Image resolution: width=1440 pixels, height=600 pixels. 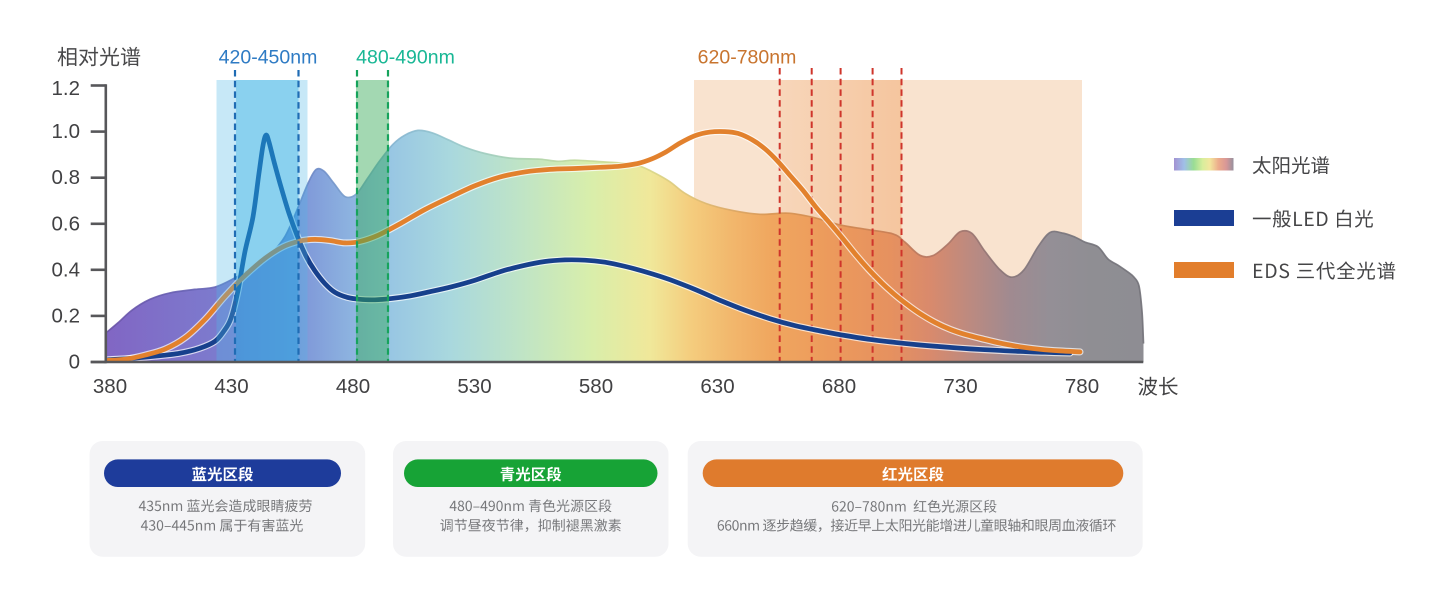 I want to click on svg-text: 620-780nm, so click(x=747, y=58).